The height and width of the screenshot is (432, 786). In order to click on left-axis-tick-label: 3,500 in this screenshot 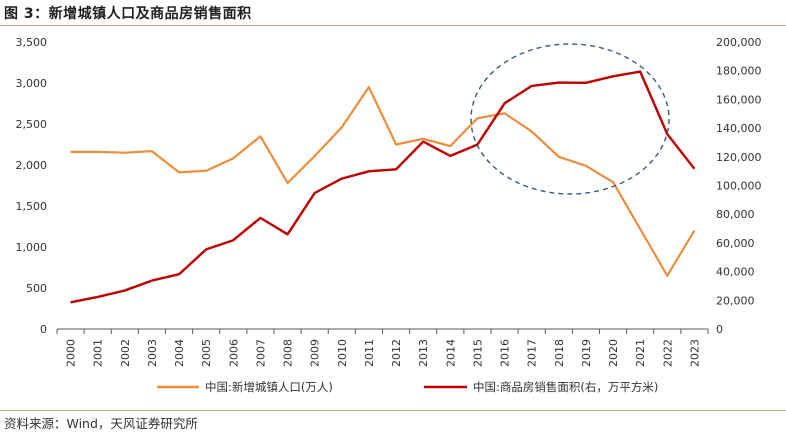, I will do `click(32, 42)`.